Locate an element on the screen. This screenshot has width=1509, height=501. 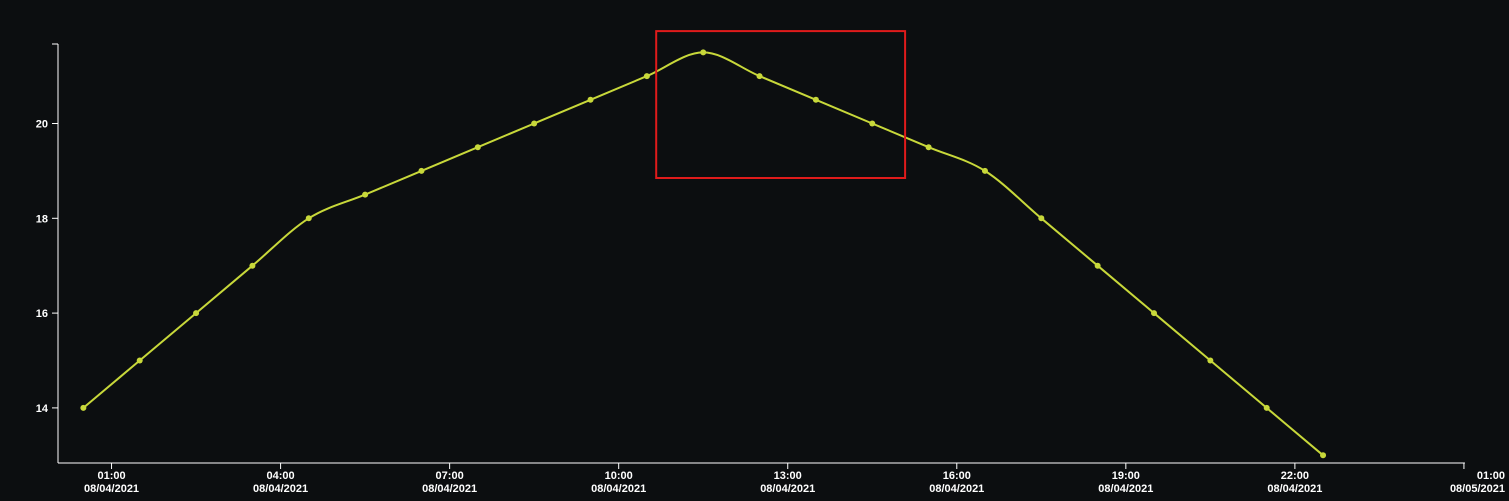
x-tick-time-label: 13:00 is located at coordinates (788, 476).